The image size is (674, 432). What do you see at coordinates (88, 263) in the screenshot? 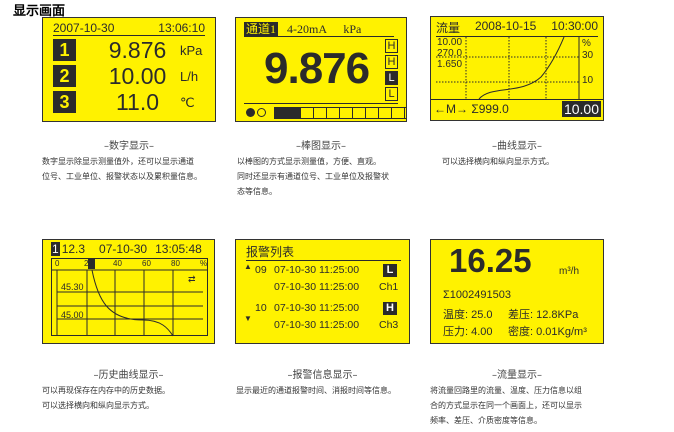
I see `axis-tick-label: 20` at bounding box center [88, 263].